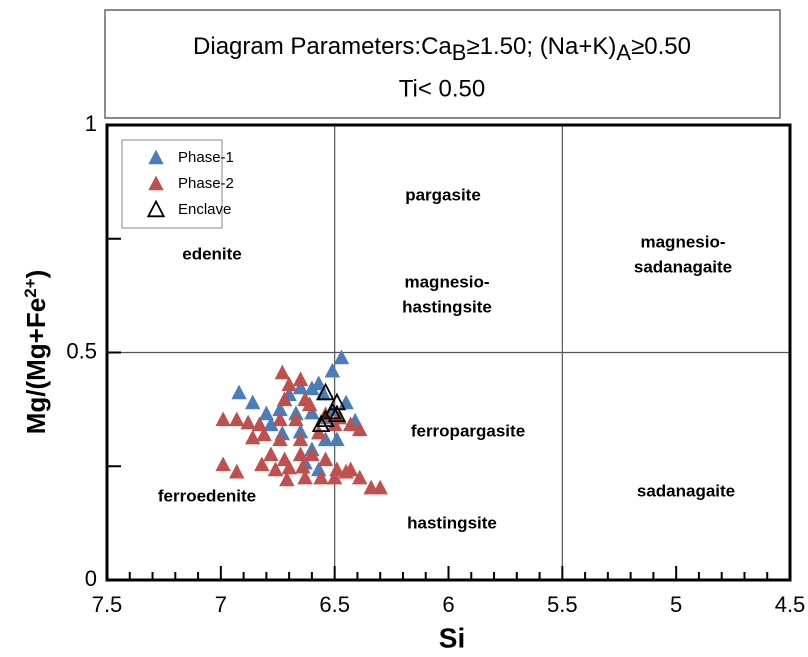 The width and height of the screenshot is (808, 657). What do you see at coordinates (36, 274) in the screenshot?
I see `text-part: )` at bounding box center [36, 274].